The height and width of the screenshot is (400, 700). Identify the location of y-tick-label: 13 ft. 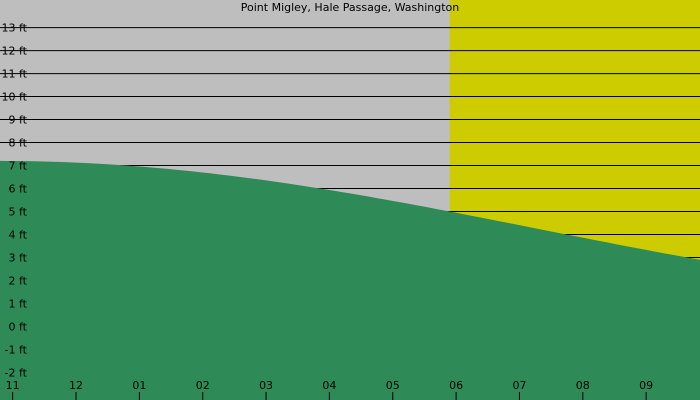
(15, 28).